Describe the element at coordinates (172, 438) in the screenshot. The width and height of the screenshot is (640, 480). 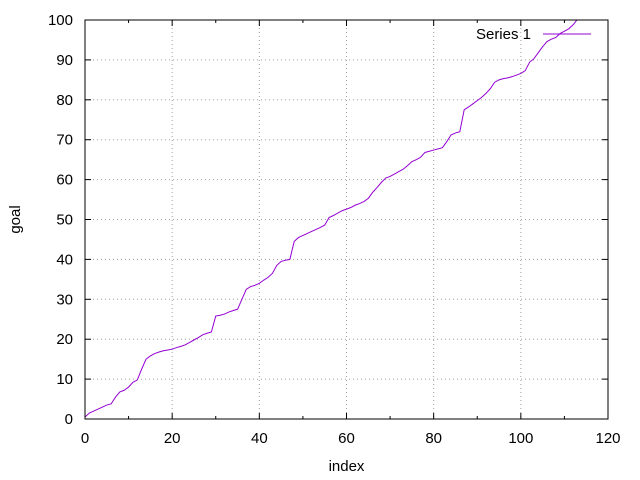
I see `x-tick-label: 20` at that location.